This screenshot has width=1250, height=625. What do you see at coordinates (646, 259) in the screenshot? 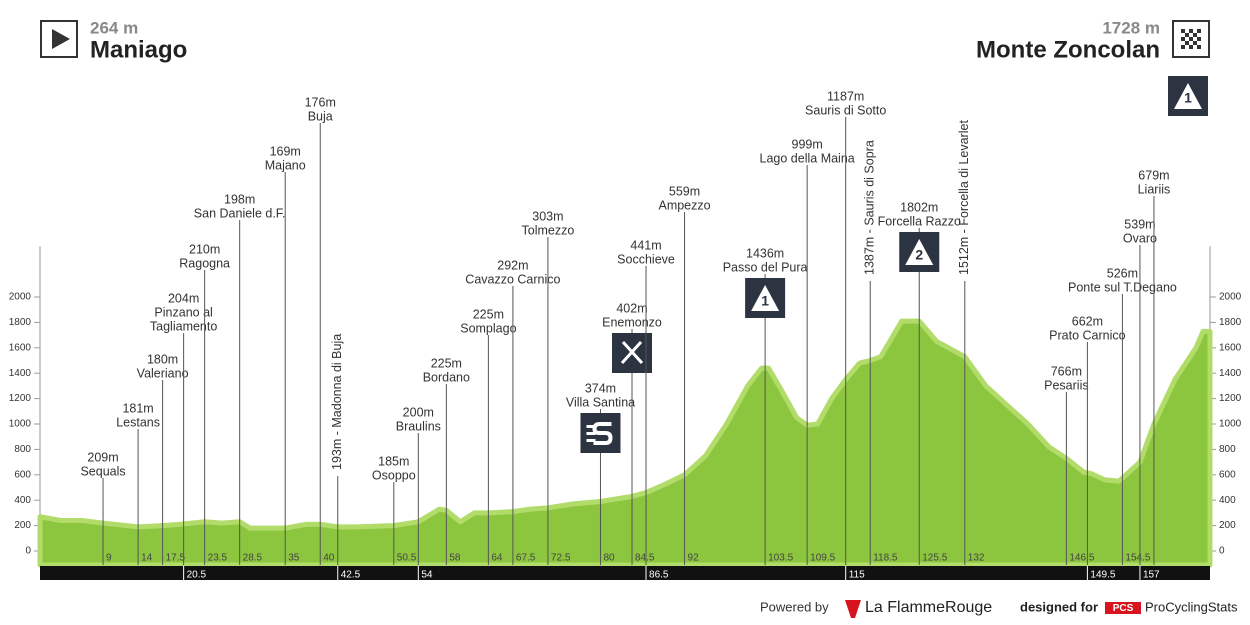
I see `waypoint-name: Socchieve` at bounding box center [646, 259].